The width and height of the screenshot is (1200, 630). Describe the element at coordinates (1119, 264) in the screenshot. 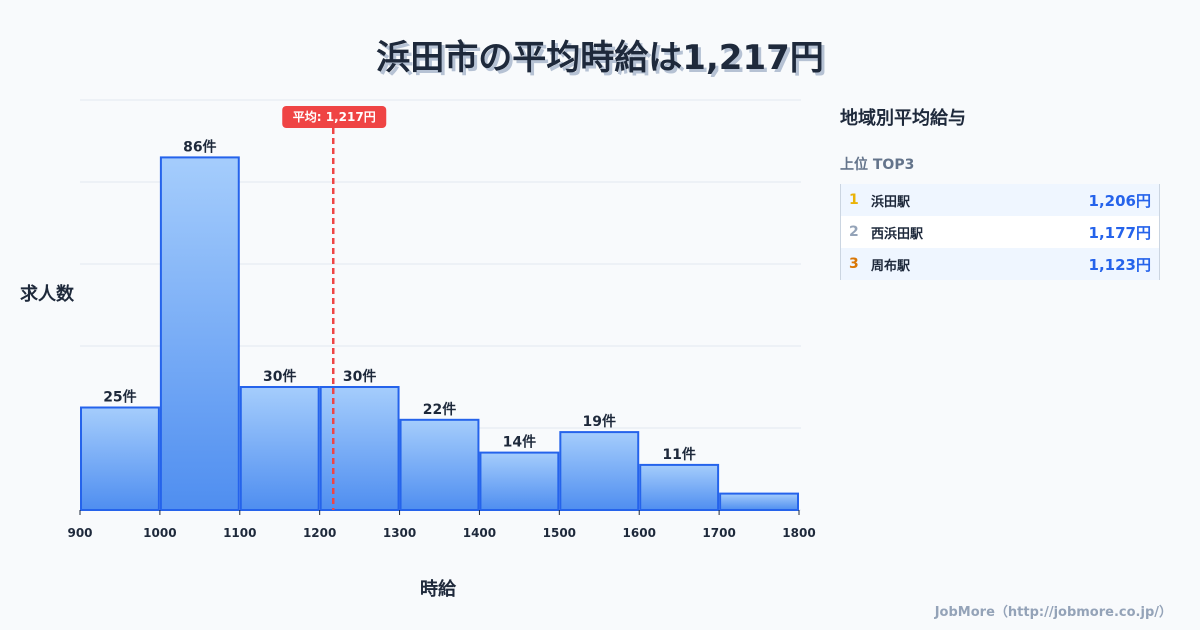

I see `average-wage: 1,123円` at that location.